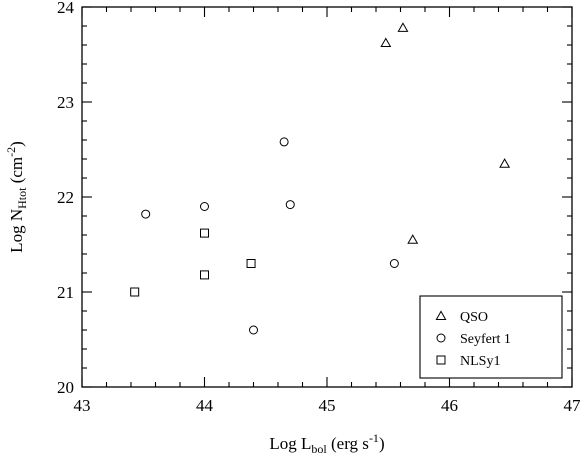  I want to click on x-tick-label: 44, so click(205, 405).